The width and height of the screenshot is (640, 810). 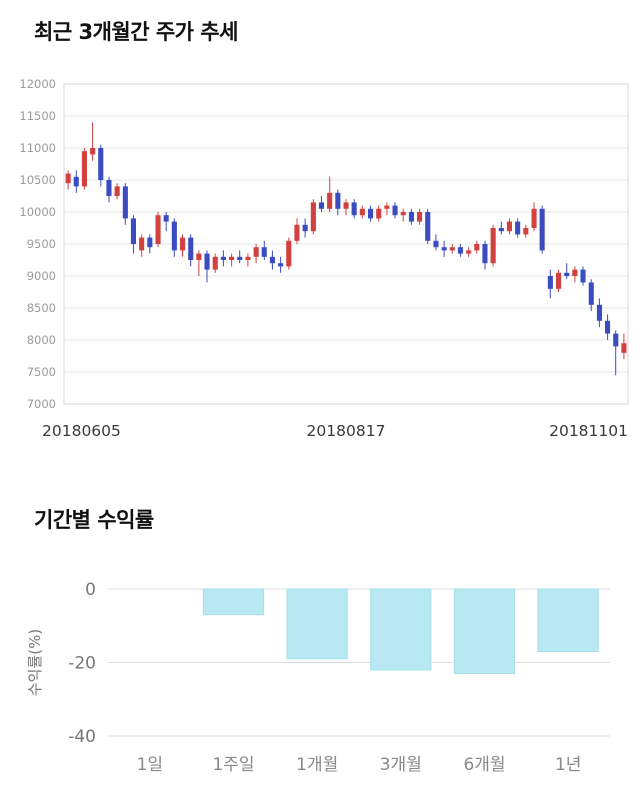 What do you see at coordinates (94, 520) in the screenshot?
I see `returns-chart-title: 기간별 수익률` at bounding box center [94, 520].